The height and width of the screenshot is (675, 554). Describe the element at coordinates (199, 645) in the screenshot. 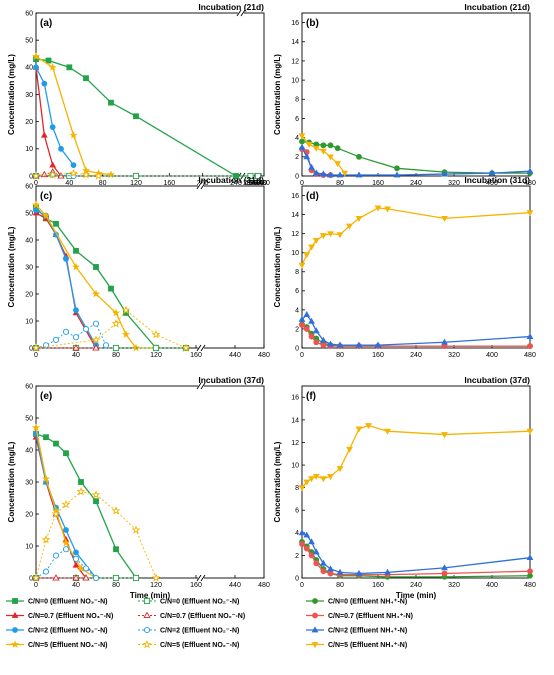

I see `legend-label: C/N=5 (Effluent NO₂⁻-N)` at that location.